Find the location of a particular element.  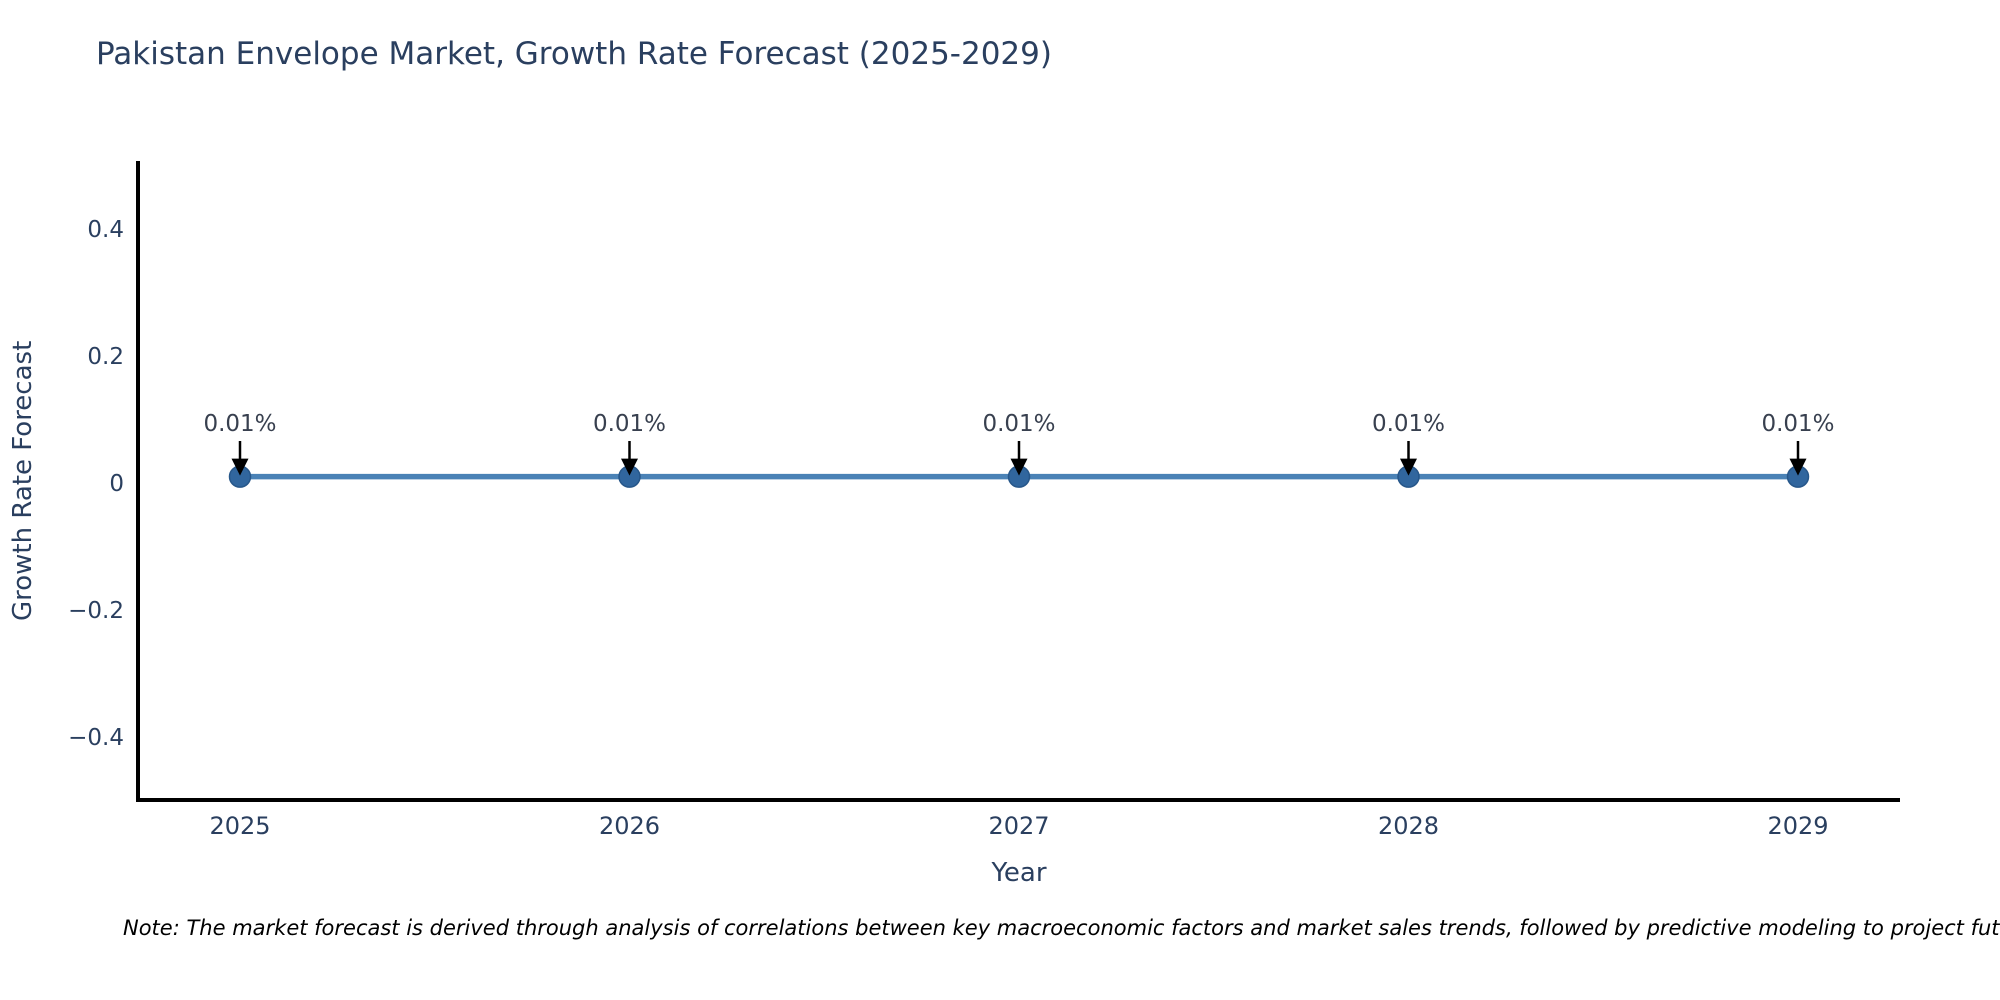

annotation-label-2028: 0.01% is located at coordinates (1408, 424).